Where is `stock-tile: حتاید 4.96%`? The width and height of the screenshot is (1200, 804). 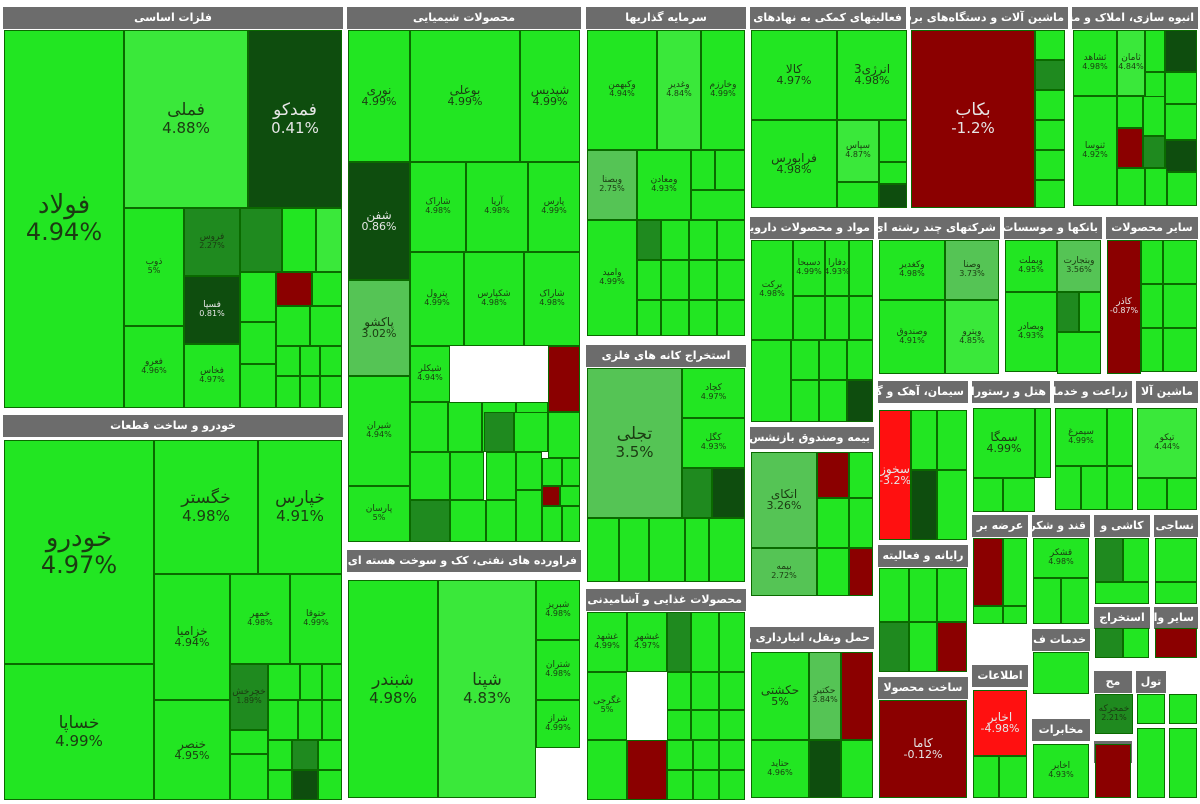 stock-tile: حتاید 4.96% is located at coordinates (780, 769).